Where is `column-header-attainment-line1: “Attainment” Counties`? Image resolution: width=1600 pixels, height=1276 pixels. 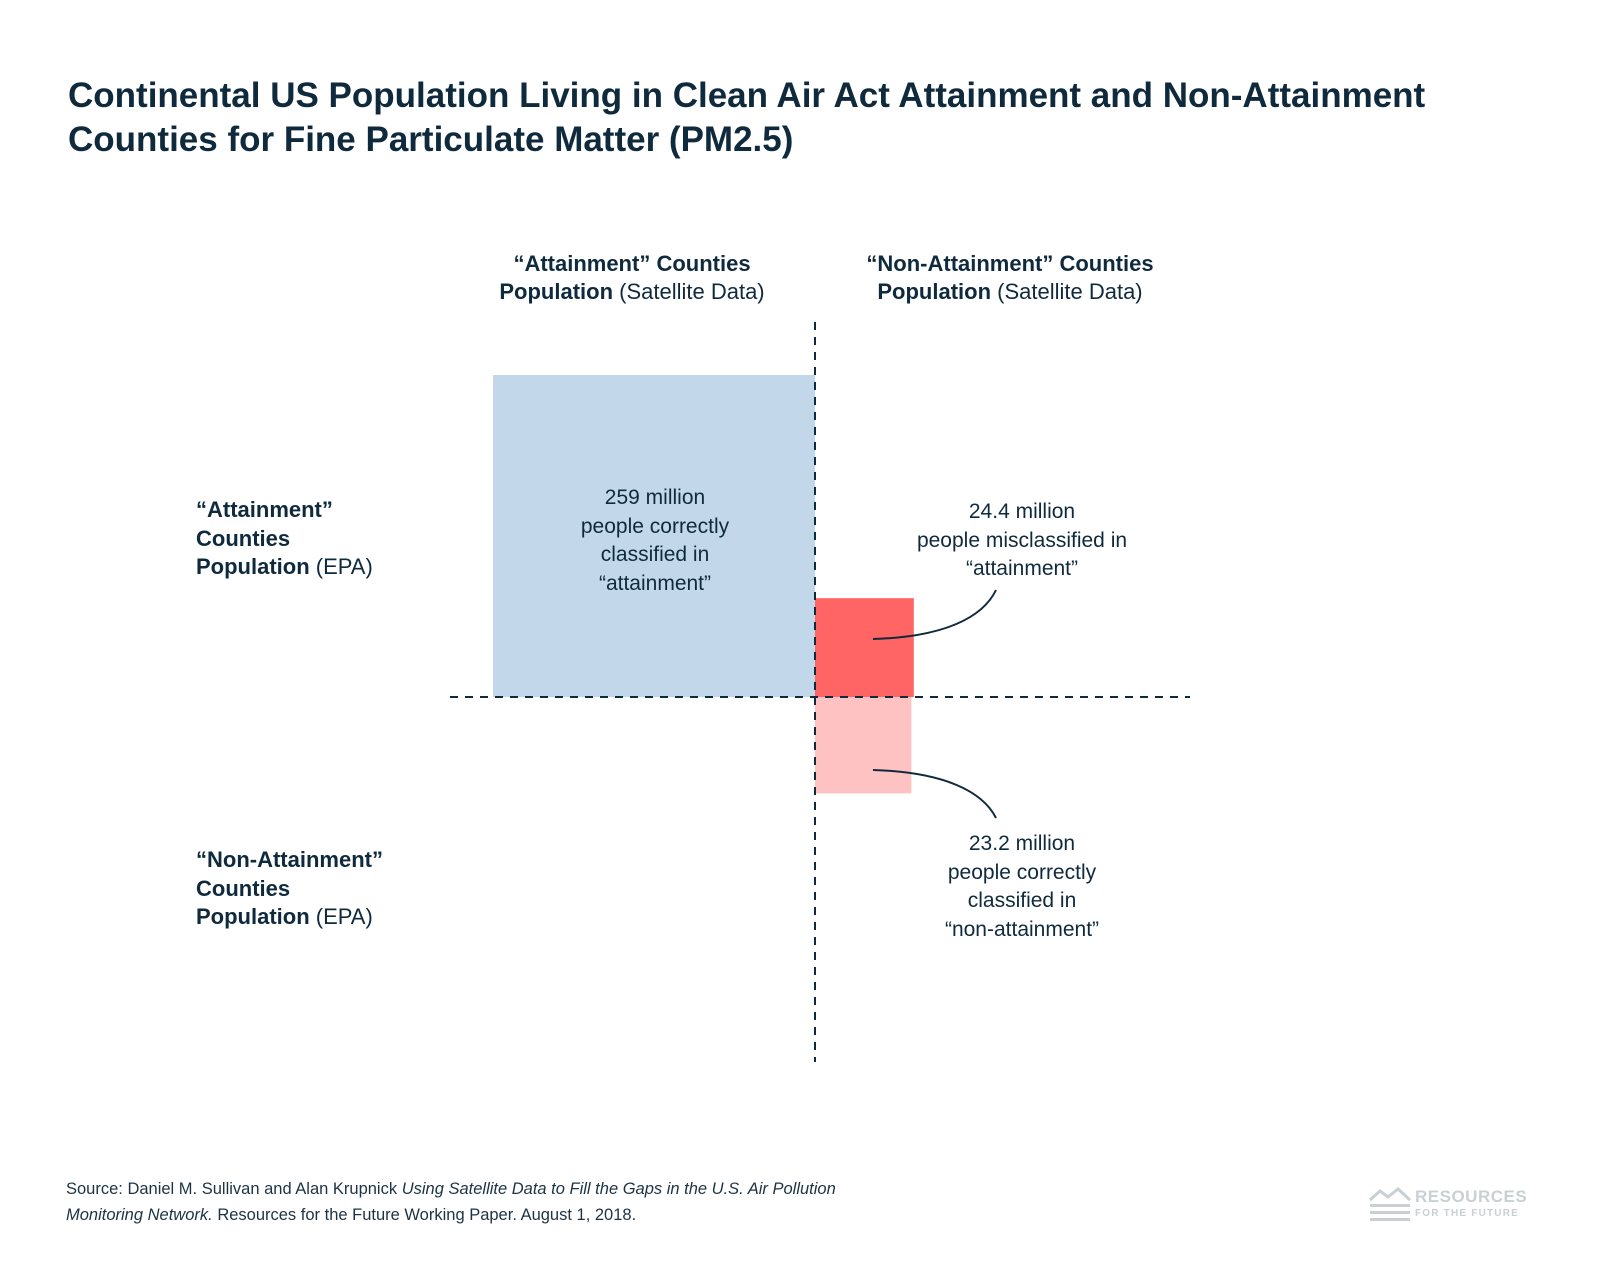
column-header-attainment-line1: “Attainment” Counties is located at coordinates (632, 263).